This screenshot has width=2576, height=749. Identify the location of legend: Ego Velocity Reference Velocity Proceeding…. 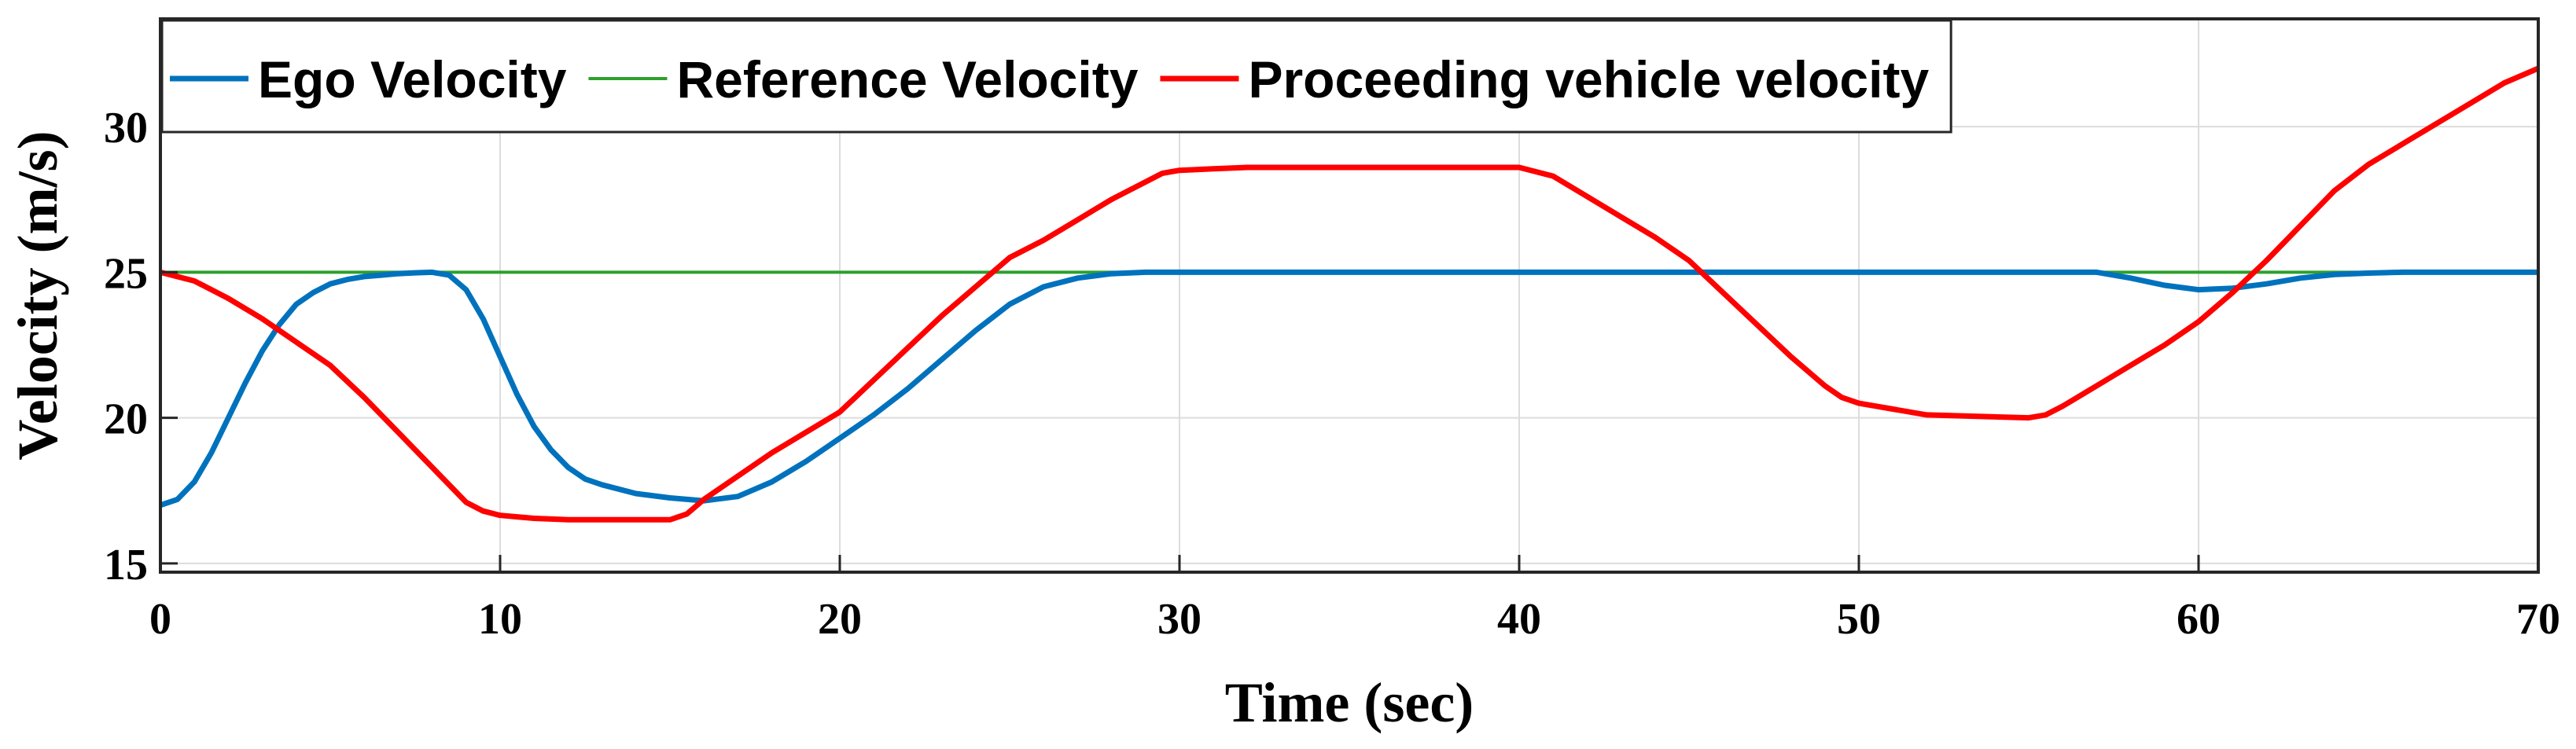
(1056, 76).